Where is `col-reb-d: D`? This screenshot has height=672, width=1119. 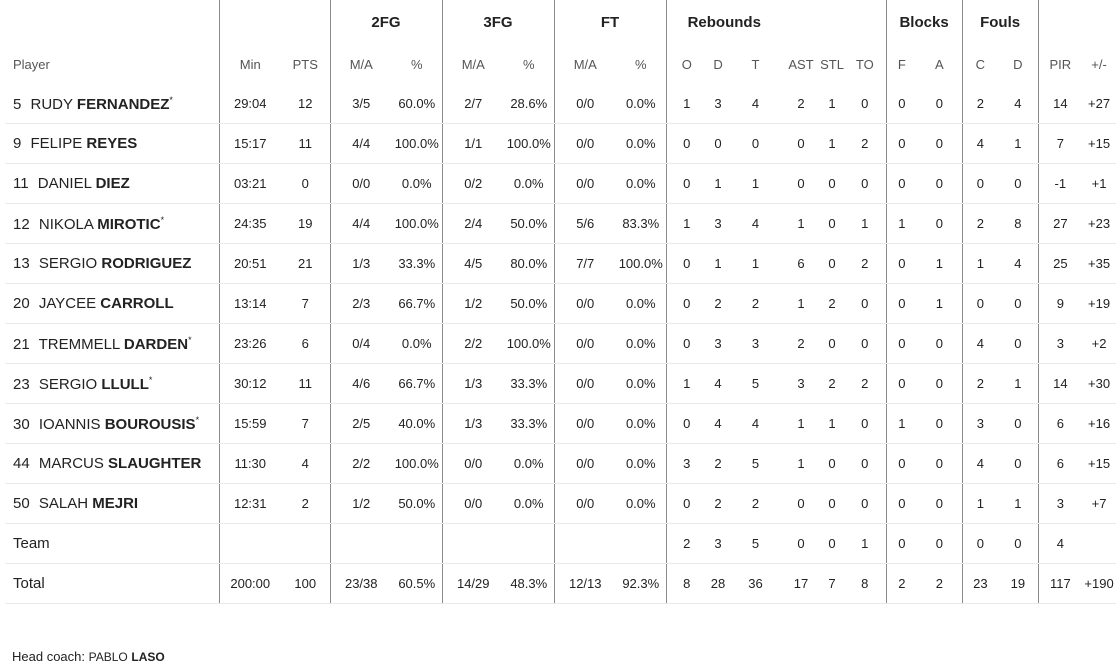 col-reb-d: D is located at coordinates (718, 64).